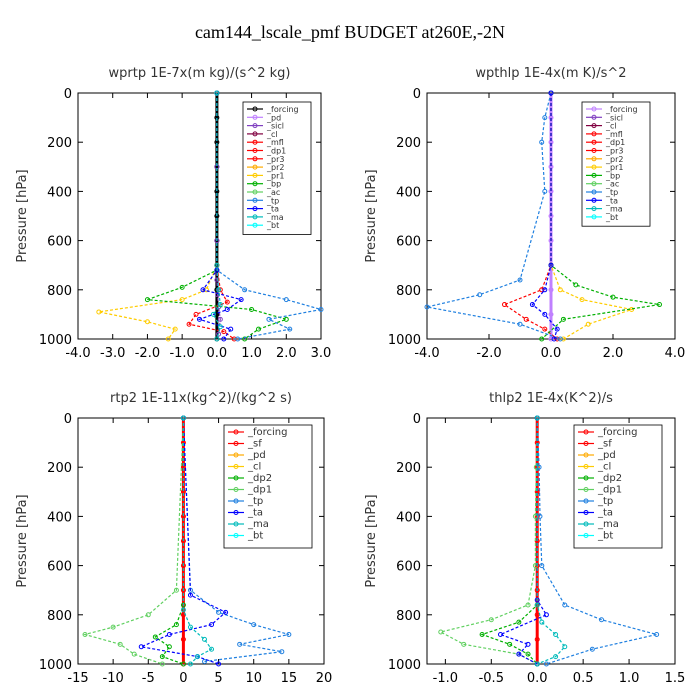 This screenshot has height=700, width=700. What do you see at coordinates (148, 678) in the screenshot?
I see `x-tick-label: -5` at bounding box center [148, 678].